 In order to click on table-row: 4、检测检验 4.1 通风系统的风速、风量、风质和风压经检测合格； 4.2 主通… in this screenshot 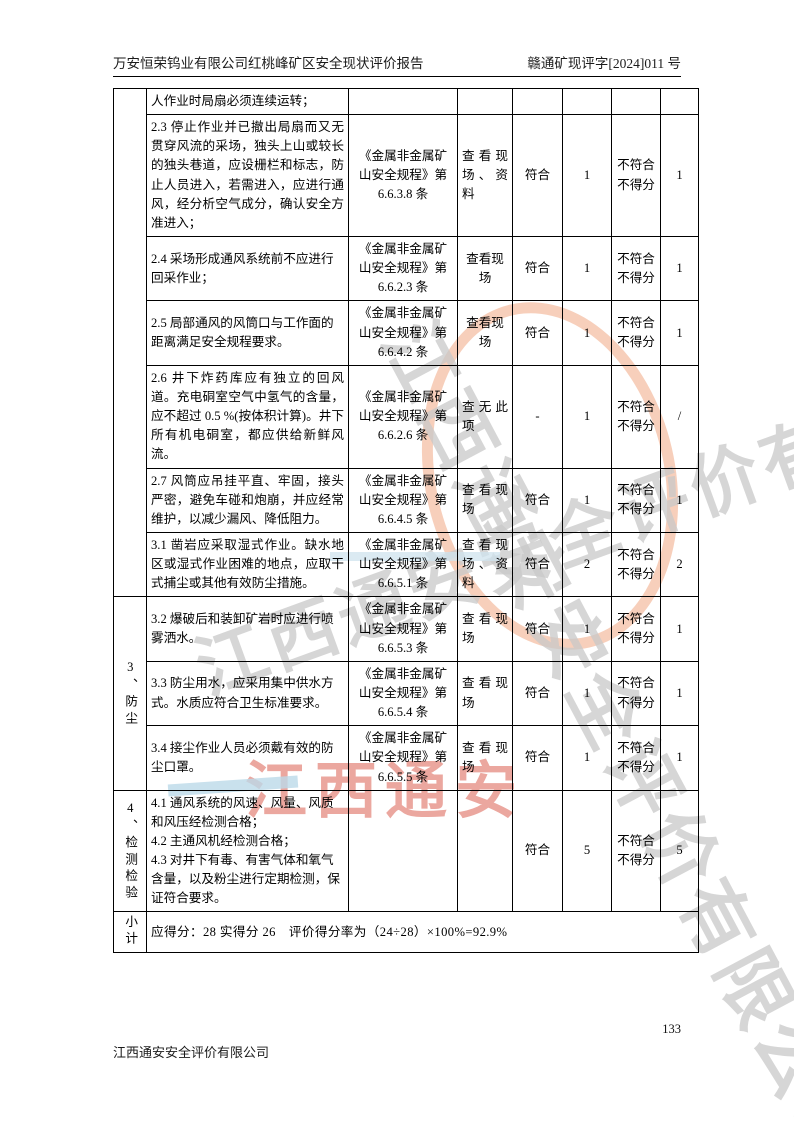, I will do `click(406, 851)`.